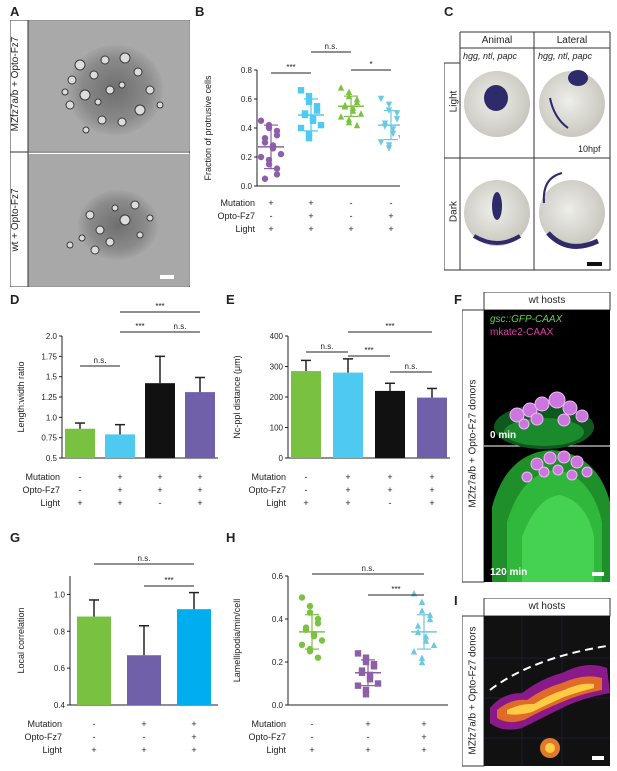 The image size is (617, 771). I want to click on panel-letter-i: I, so click(456, 600).